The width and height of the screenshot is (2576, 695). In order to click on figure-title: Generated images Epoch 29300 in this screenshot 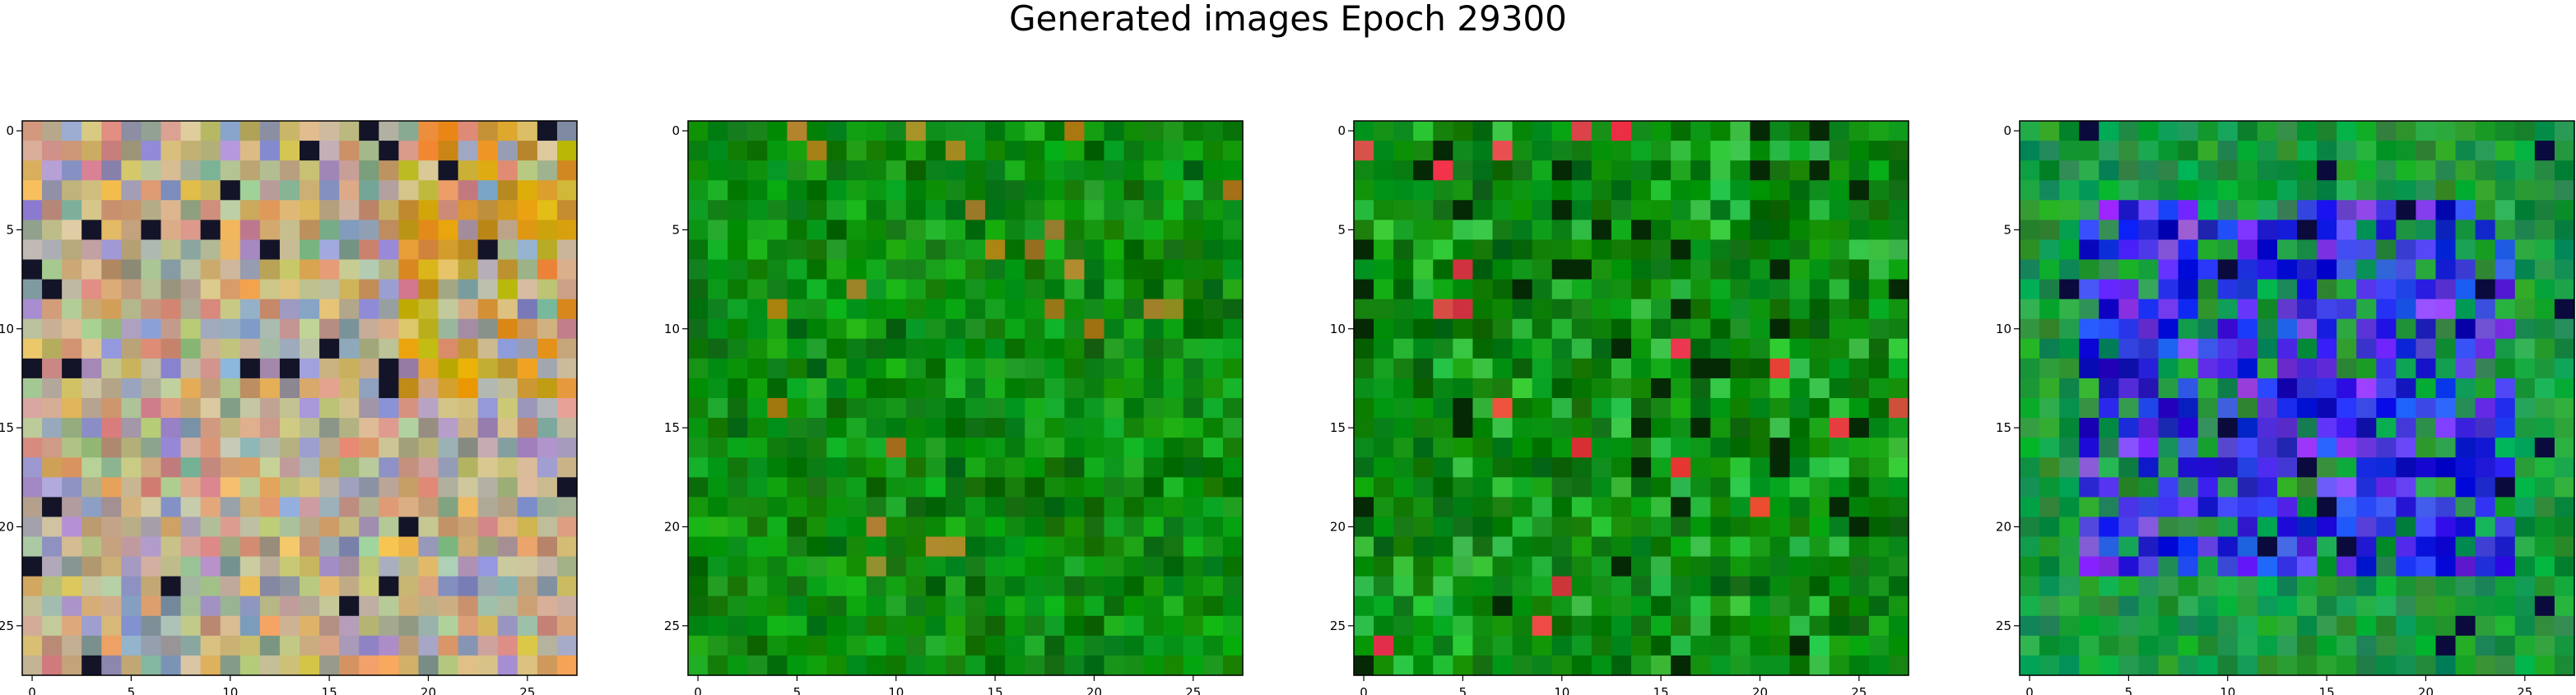, I will do `click(1288, 19)`.